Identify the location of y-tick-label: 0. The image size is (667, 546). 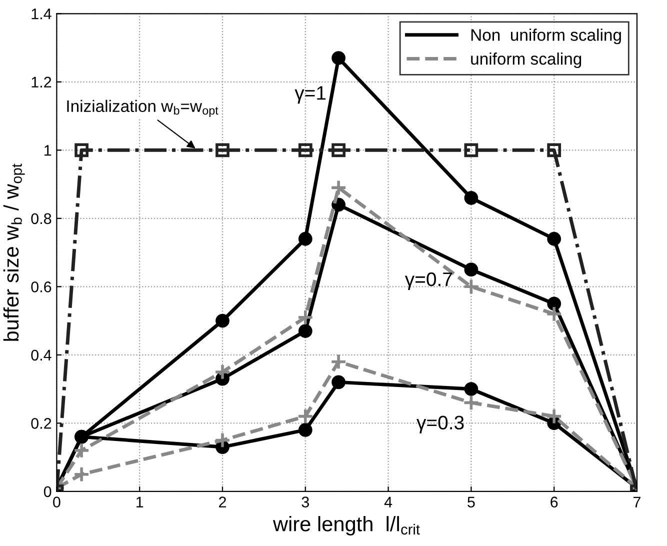
(48, 492).